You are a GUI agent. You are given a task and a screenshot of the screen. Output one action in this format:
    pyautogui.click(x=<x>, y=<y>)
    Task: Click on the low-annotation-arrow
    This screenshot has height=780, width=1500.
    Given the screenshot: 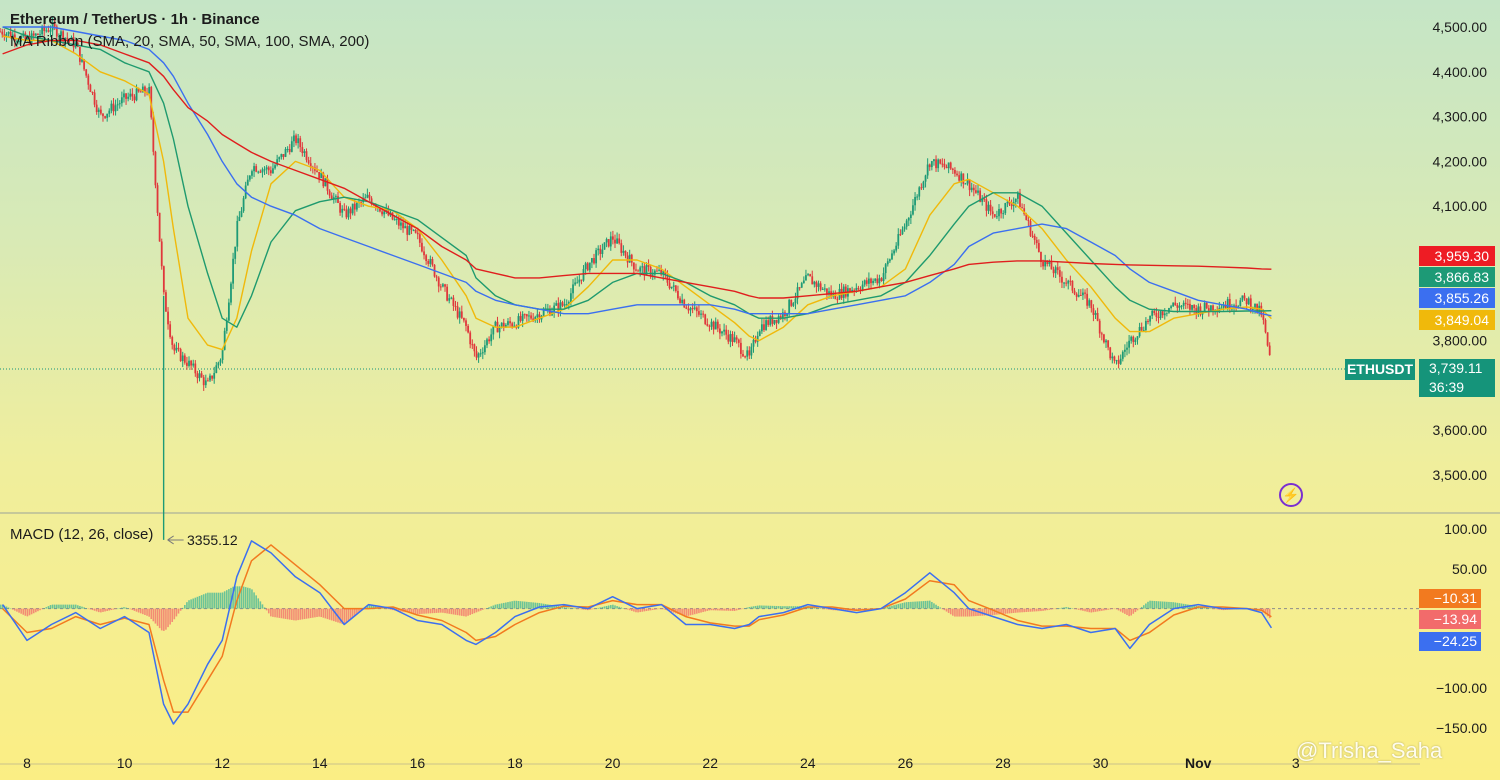 What is the action you would take?
    pyautogui.click(x=175, y=540)
    